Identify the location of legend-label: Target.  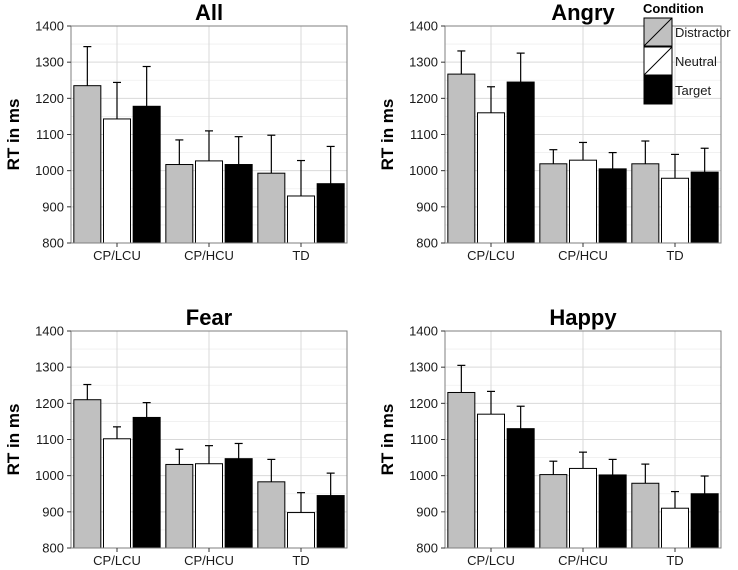
(693, 90).